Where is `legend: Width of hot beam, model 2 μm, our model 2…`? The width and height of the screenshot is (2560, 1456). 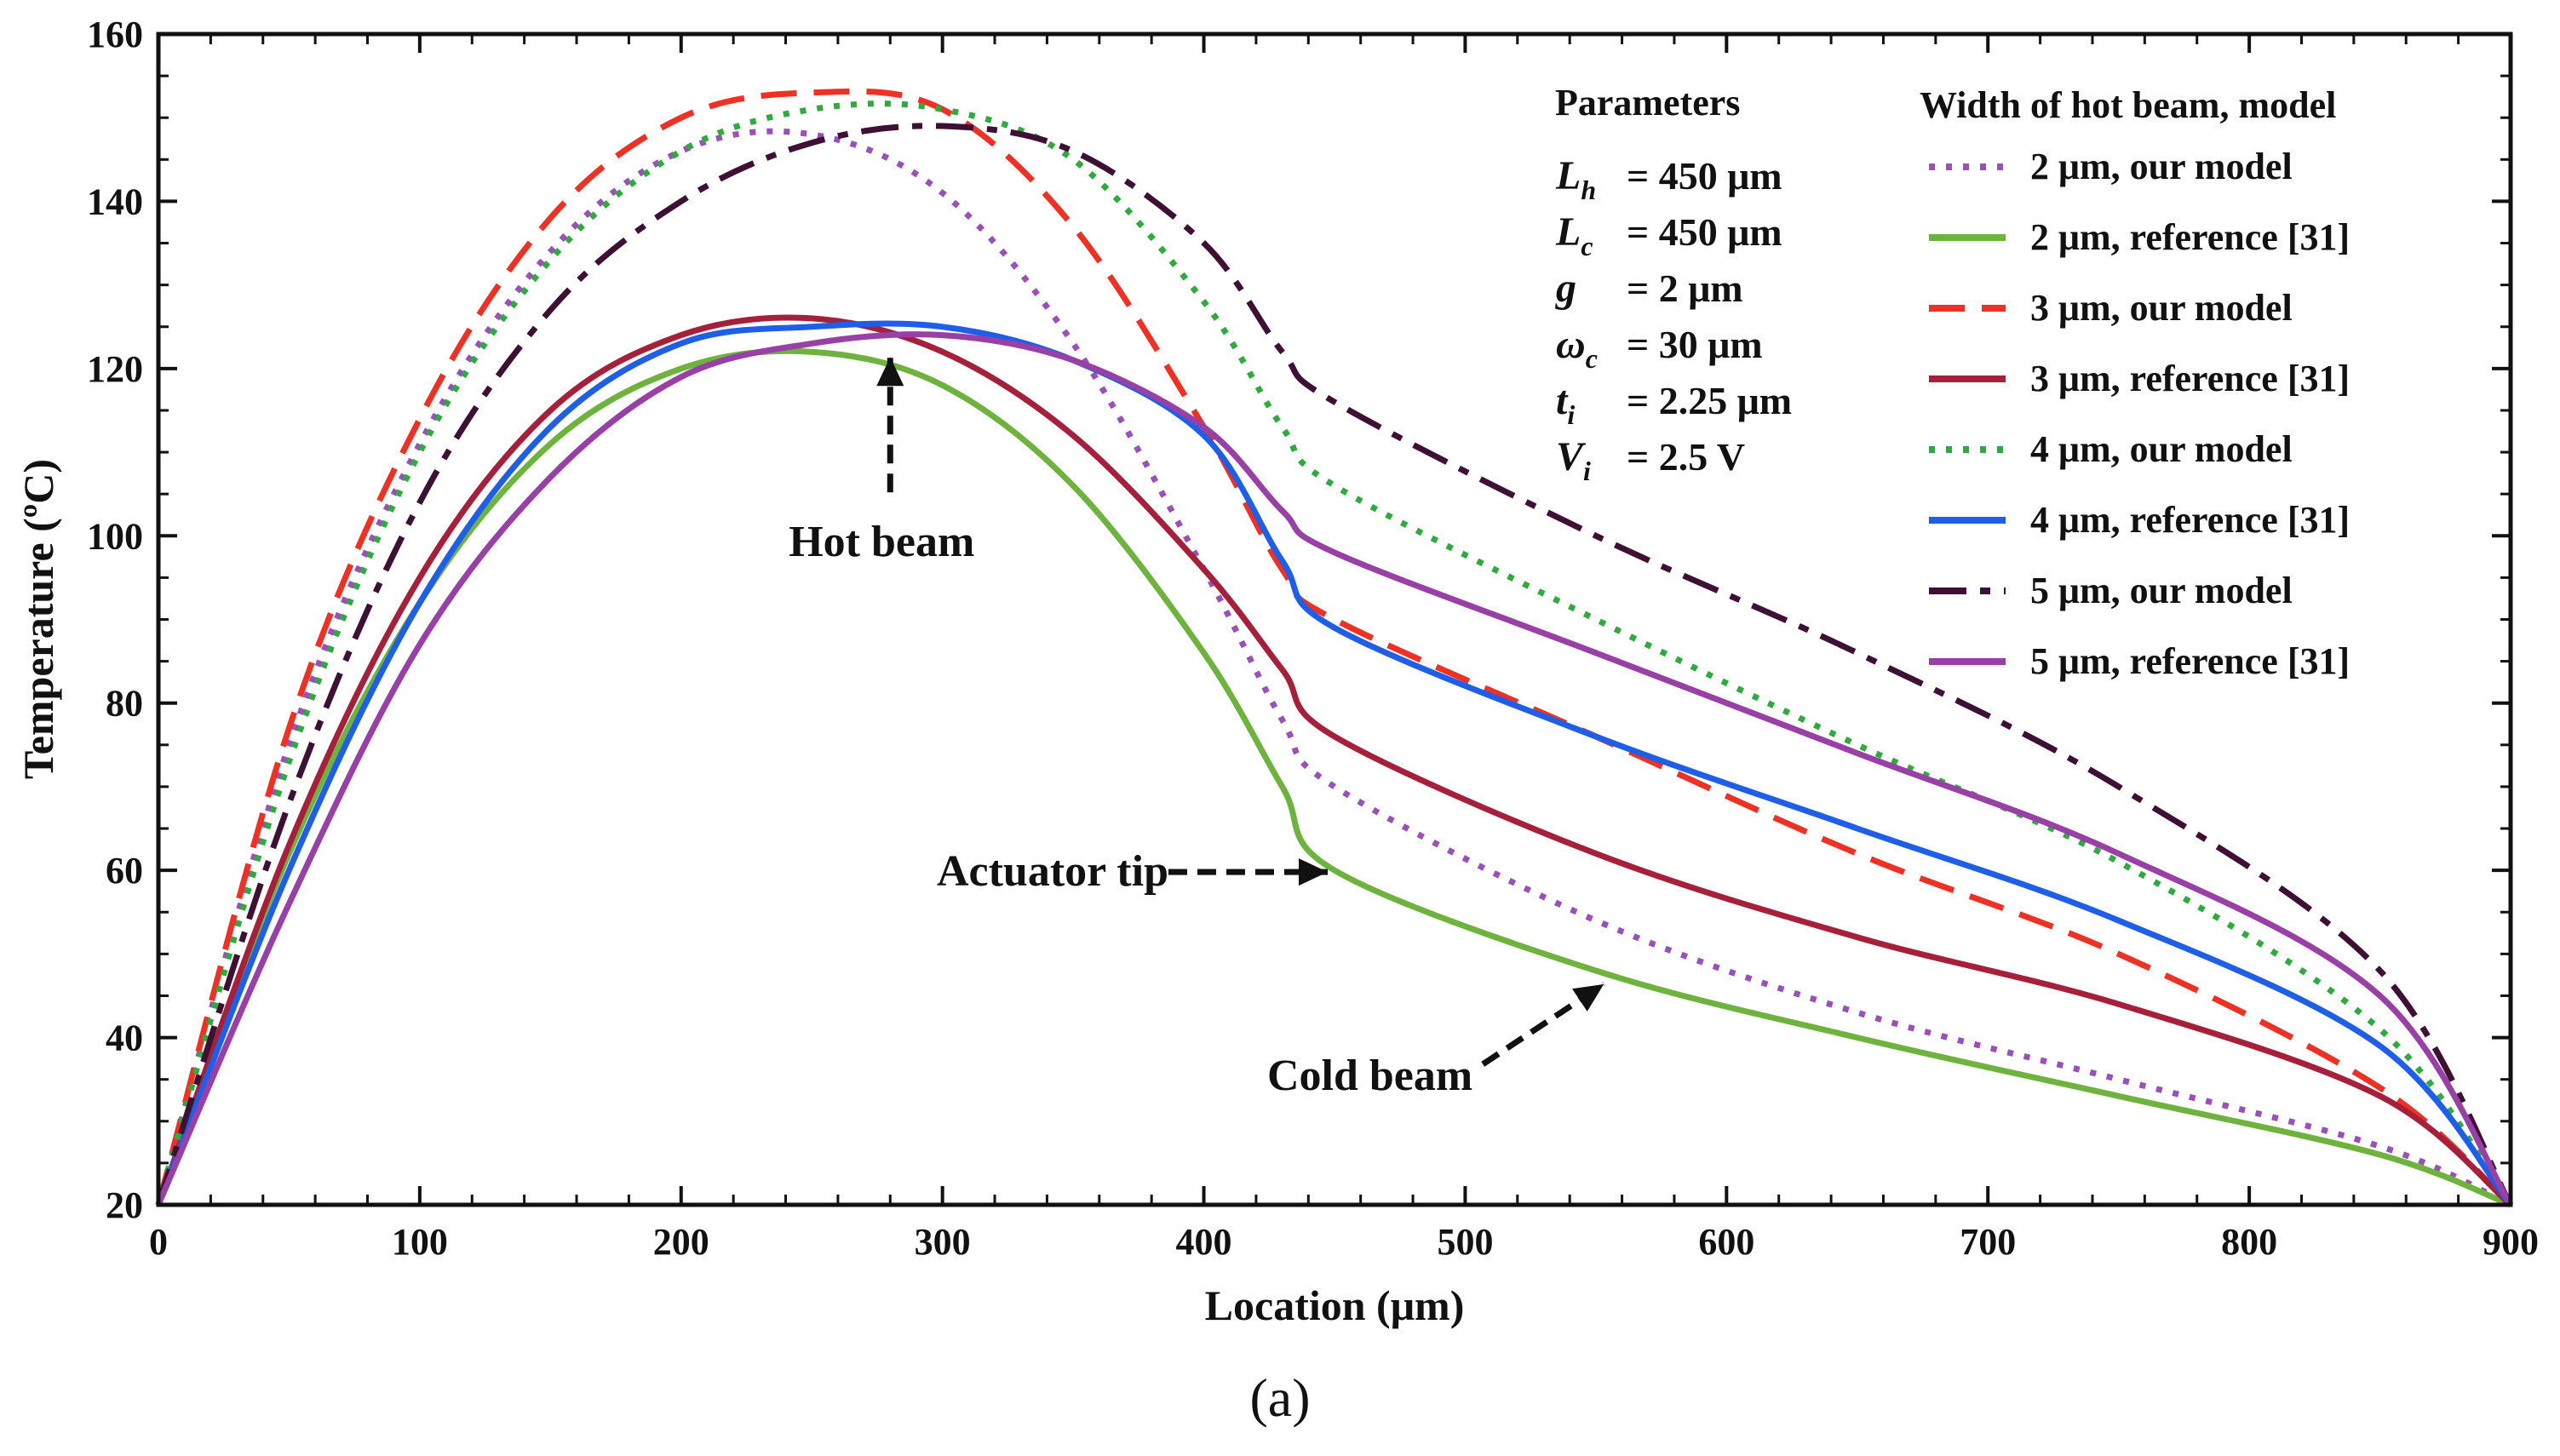 legend: Width of hot beam, model 2 μm, our model 2… is located at coordinates (2135, 383).